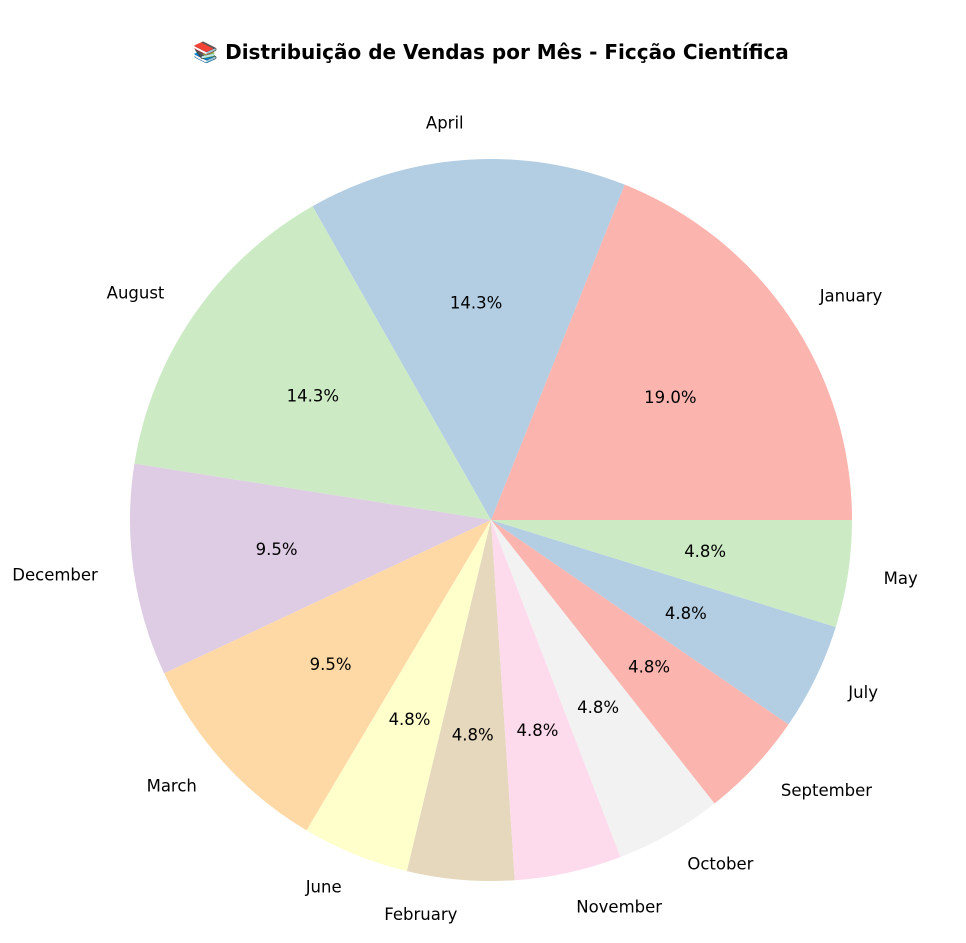  Describe the element at coordinates (705, 551) in the screenshot. I see `slice-pct-may: 4.8%` at that location.